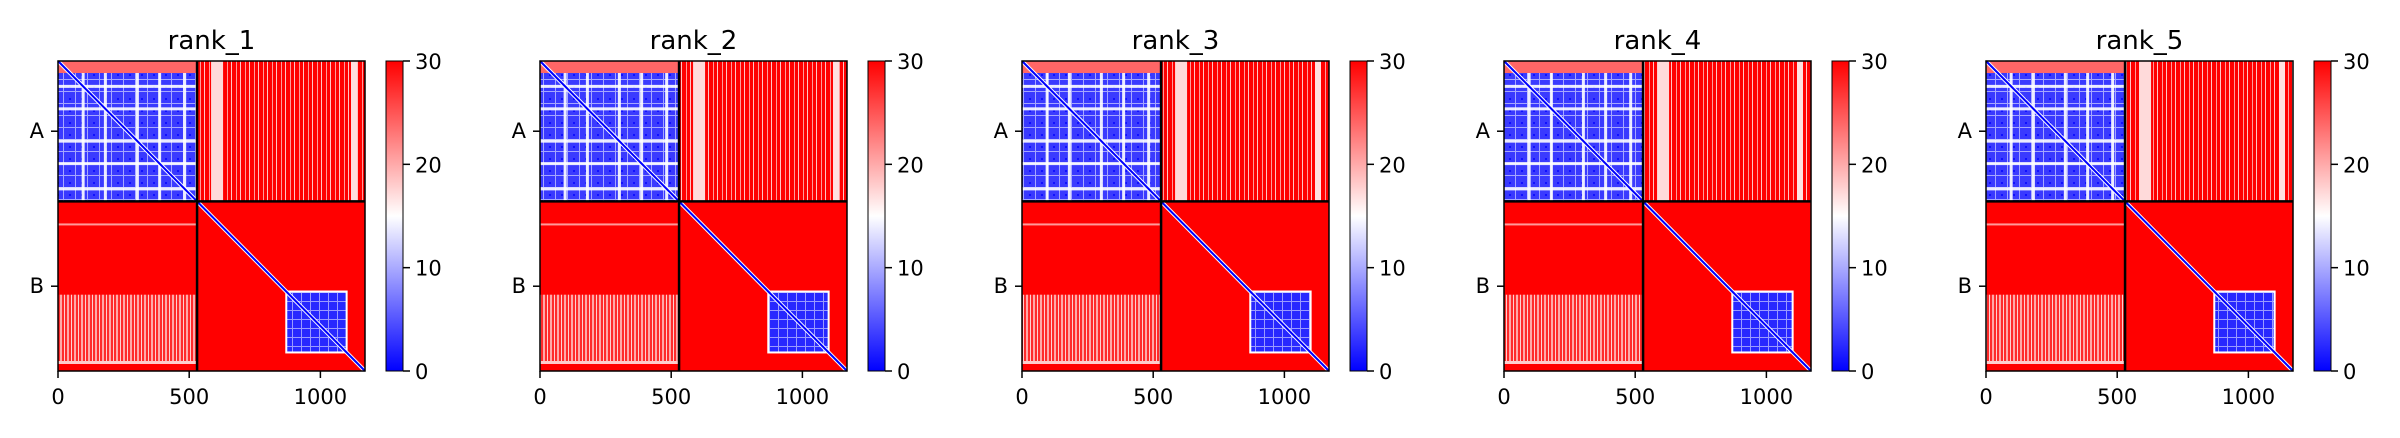 The width and height of the screenshot is (2400, 438). Describe the element at coordinates (694, 41) in the screenshot. I see `panel-title: rank_2` at that location.